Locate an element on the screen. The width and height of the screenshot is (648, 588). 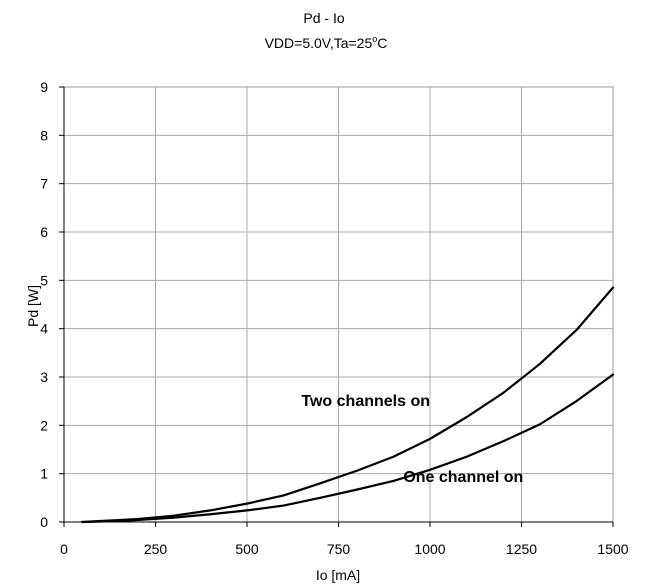
annotations: Two channels on One channel on is located at coordinates (412, 439).